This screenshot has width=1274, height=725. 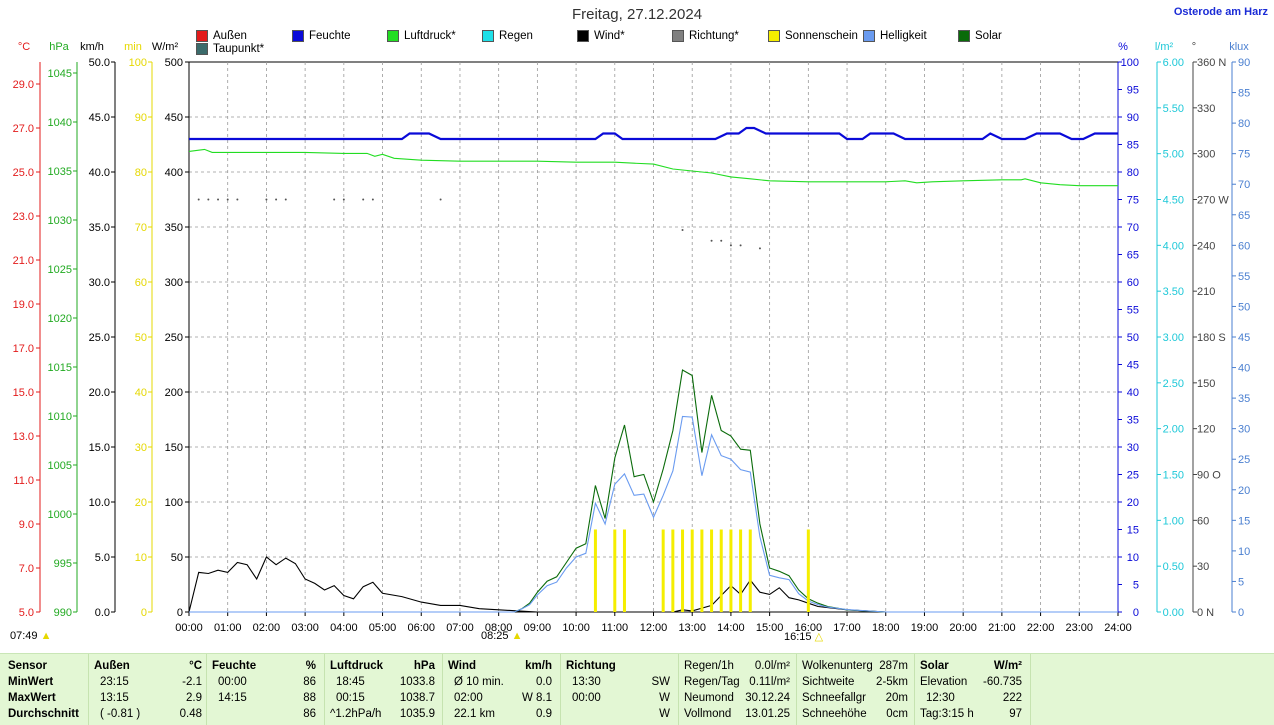 What do you see at coordinates (195, 666) in the screenshot?
I see `stats-aussen-unit: °C` at bounding box center [195, 666].